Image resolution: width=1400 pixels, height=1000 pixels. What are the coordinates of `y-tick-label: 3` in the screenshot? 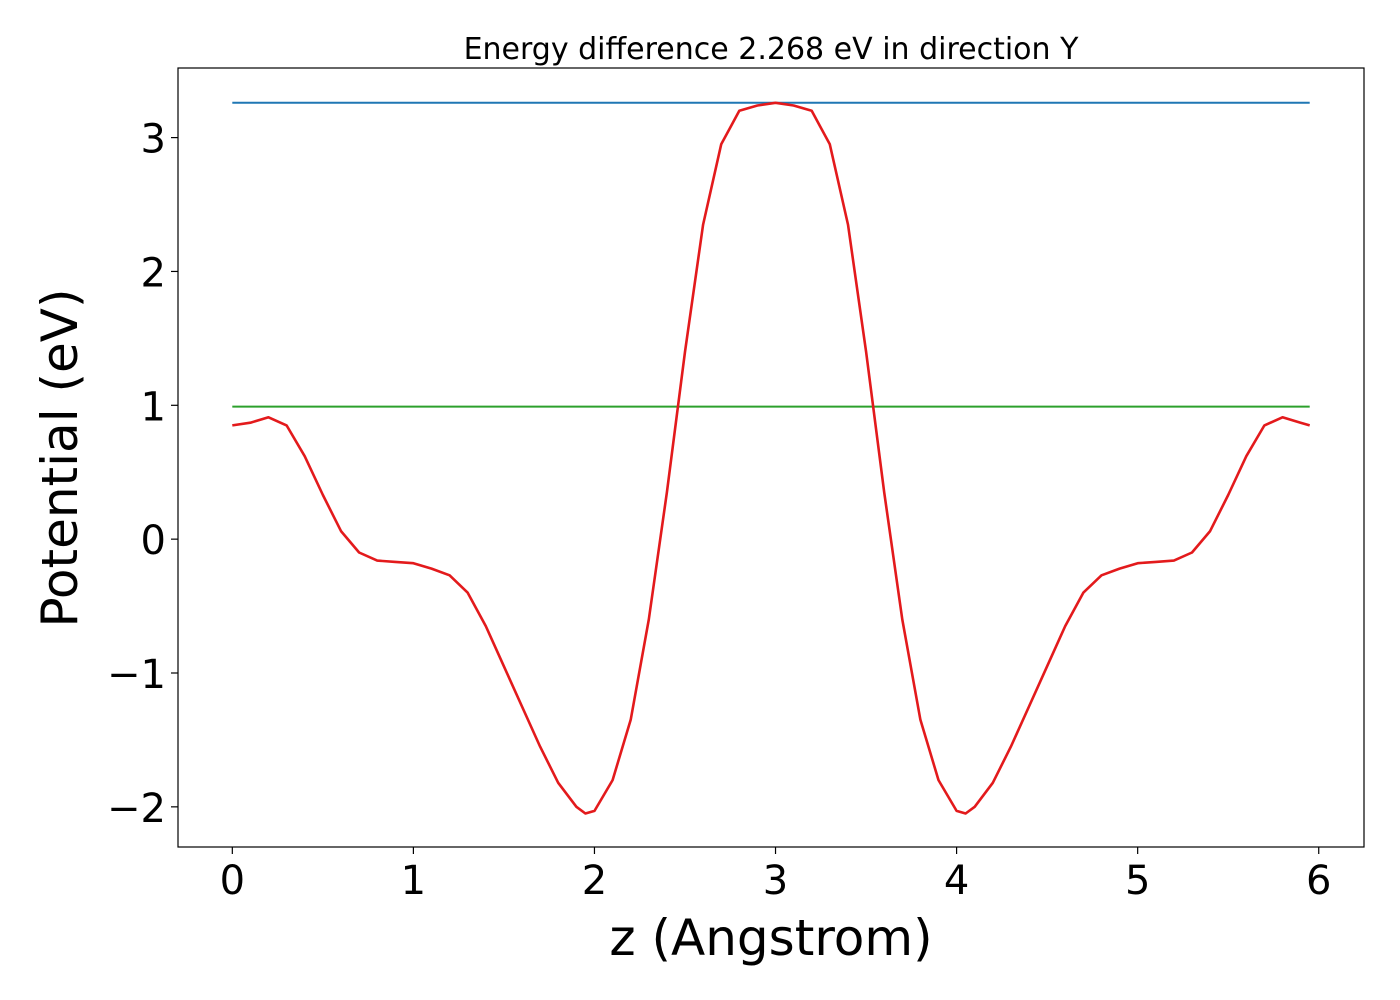 It's located at (153, 140).